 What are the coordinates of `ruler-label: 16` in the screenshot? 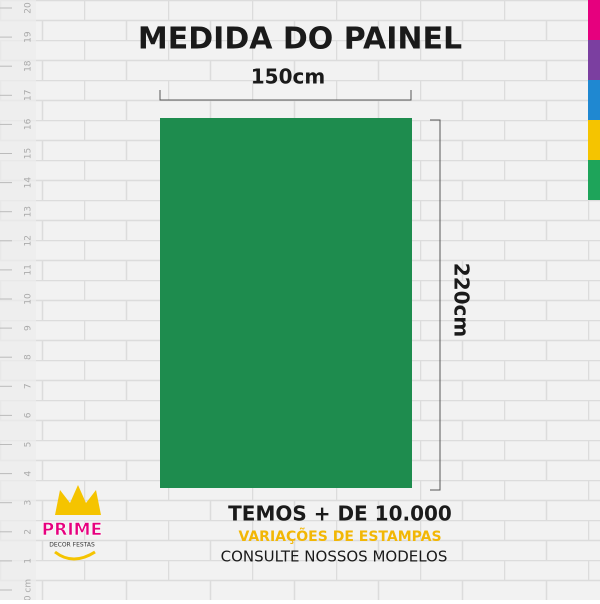 It's located at (29, 124).